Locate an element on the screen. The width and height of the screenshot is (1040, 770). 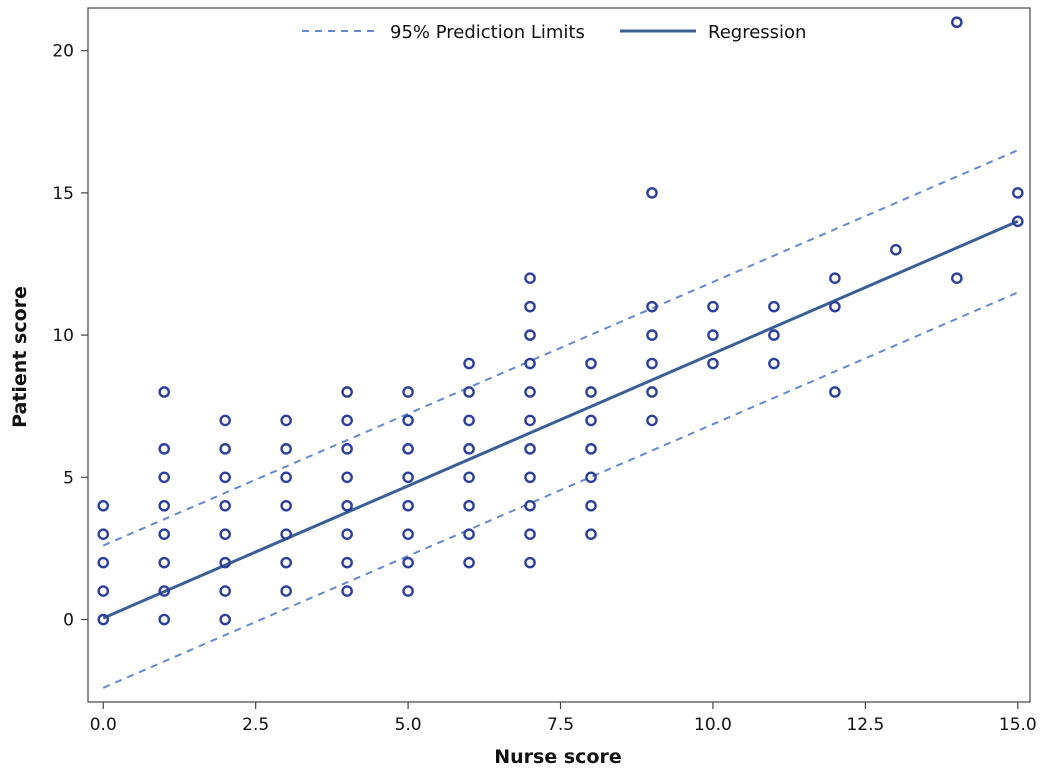
x-tick-label: 15.0 is located at coordinates (1018, 725).